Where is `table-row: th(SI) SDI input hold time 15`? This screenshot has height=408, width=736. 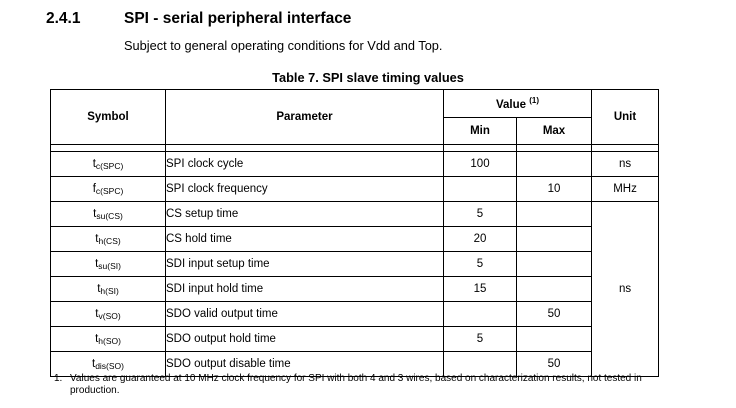
table-row: th(SI) SDI input hold time 15 is located at coordinates (354, 289).